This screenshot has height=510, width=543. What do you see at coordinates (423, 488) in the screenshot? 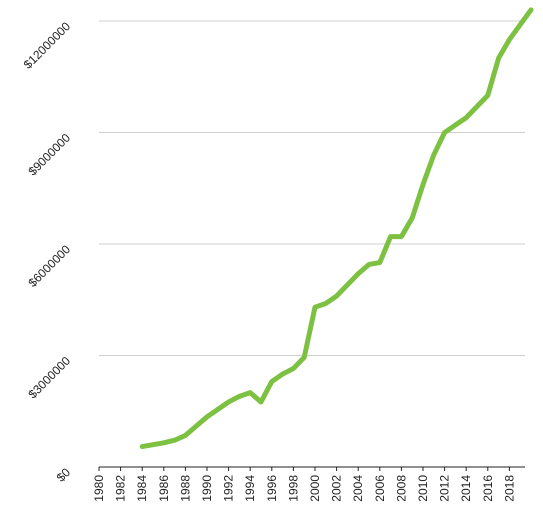
I see `x-tick-label: 2010` at bounding box center [423, 488].